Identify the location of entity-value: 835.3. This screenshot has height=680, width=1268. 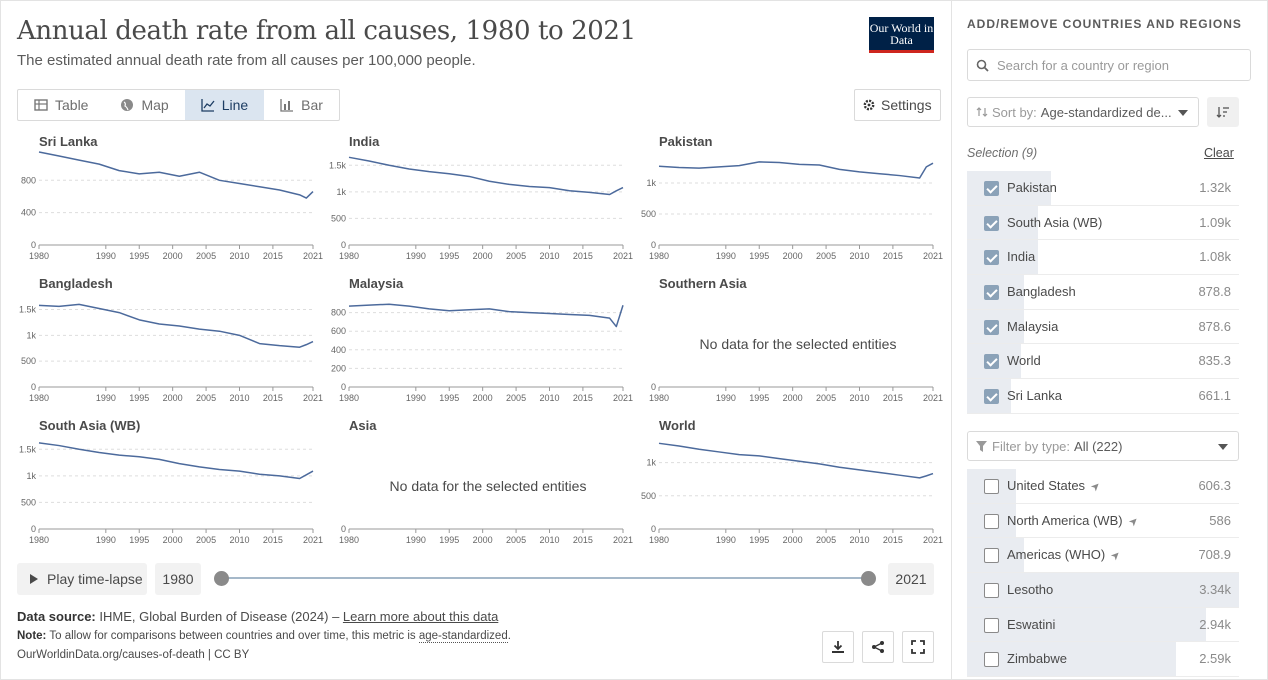
(1214, 360).